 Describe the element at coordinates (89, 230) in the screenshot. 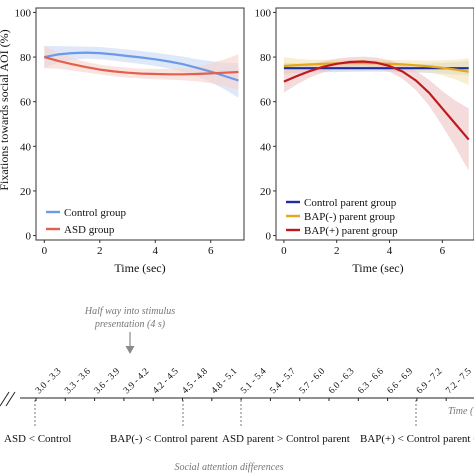

I see `legend-label-2: ASD group` at that location.